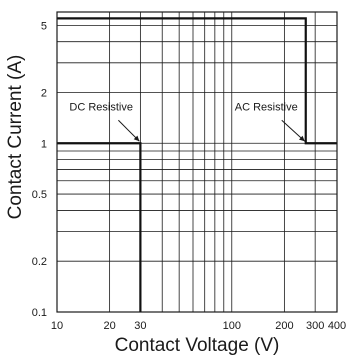 The image size is (347, 356). Describe the element at coordinates (187, 121) in the screenshot. I see `annotations: DC Resistive AC Resistive` at that location.